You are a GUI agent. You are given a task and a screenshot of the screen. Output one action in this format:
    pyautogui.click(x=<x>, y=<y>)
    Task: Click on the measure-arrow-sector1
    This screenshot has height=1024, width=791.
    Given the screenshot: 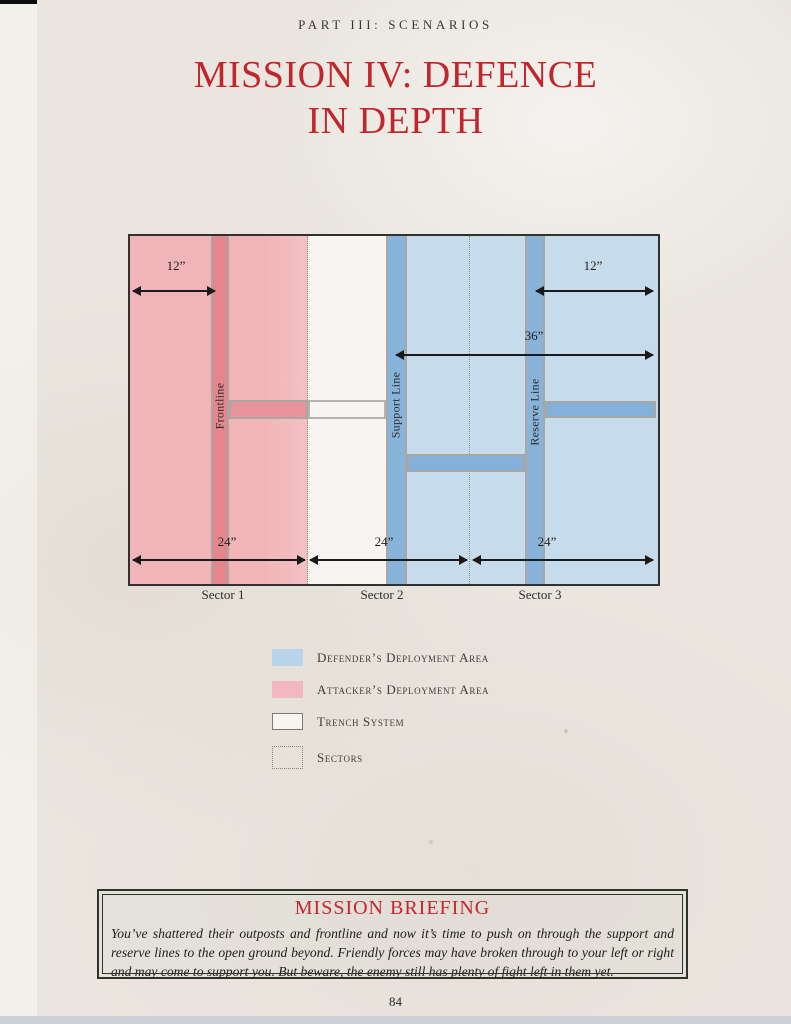 What is the action you would take?
    pyautogui.click(x=219, y=560)
    